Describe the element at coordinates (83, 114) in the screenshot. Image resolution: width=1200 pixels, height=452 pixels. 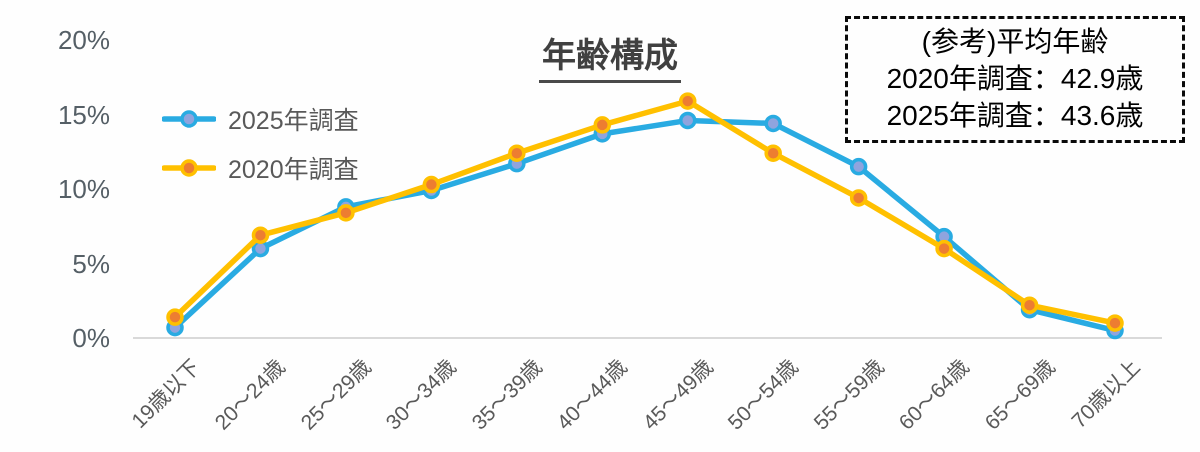
I see `y-axis-label: 15%` at that location.